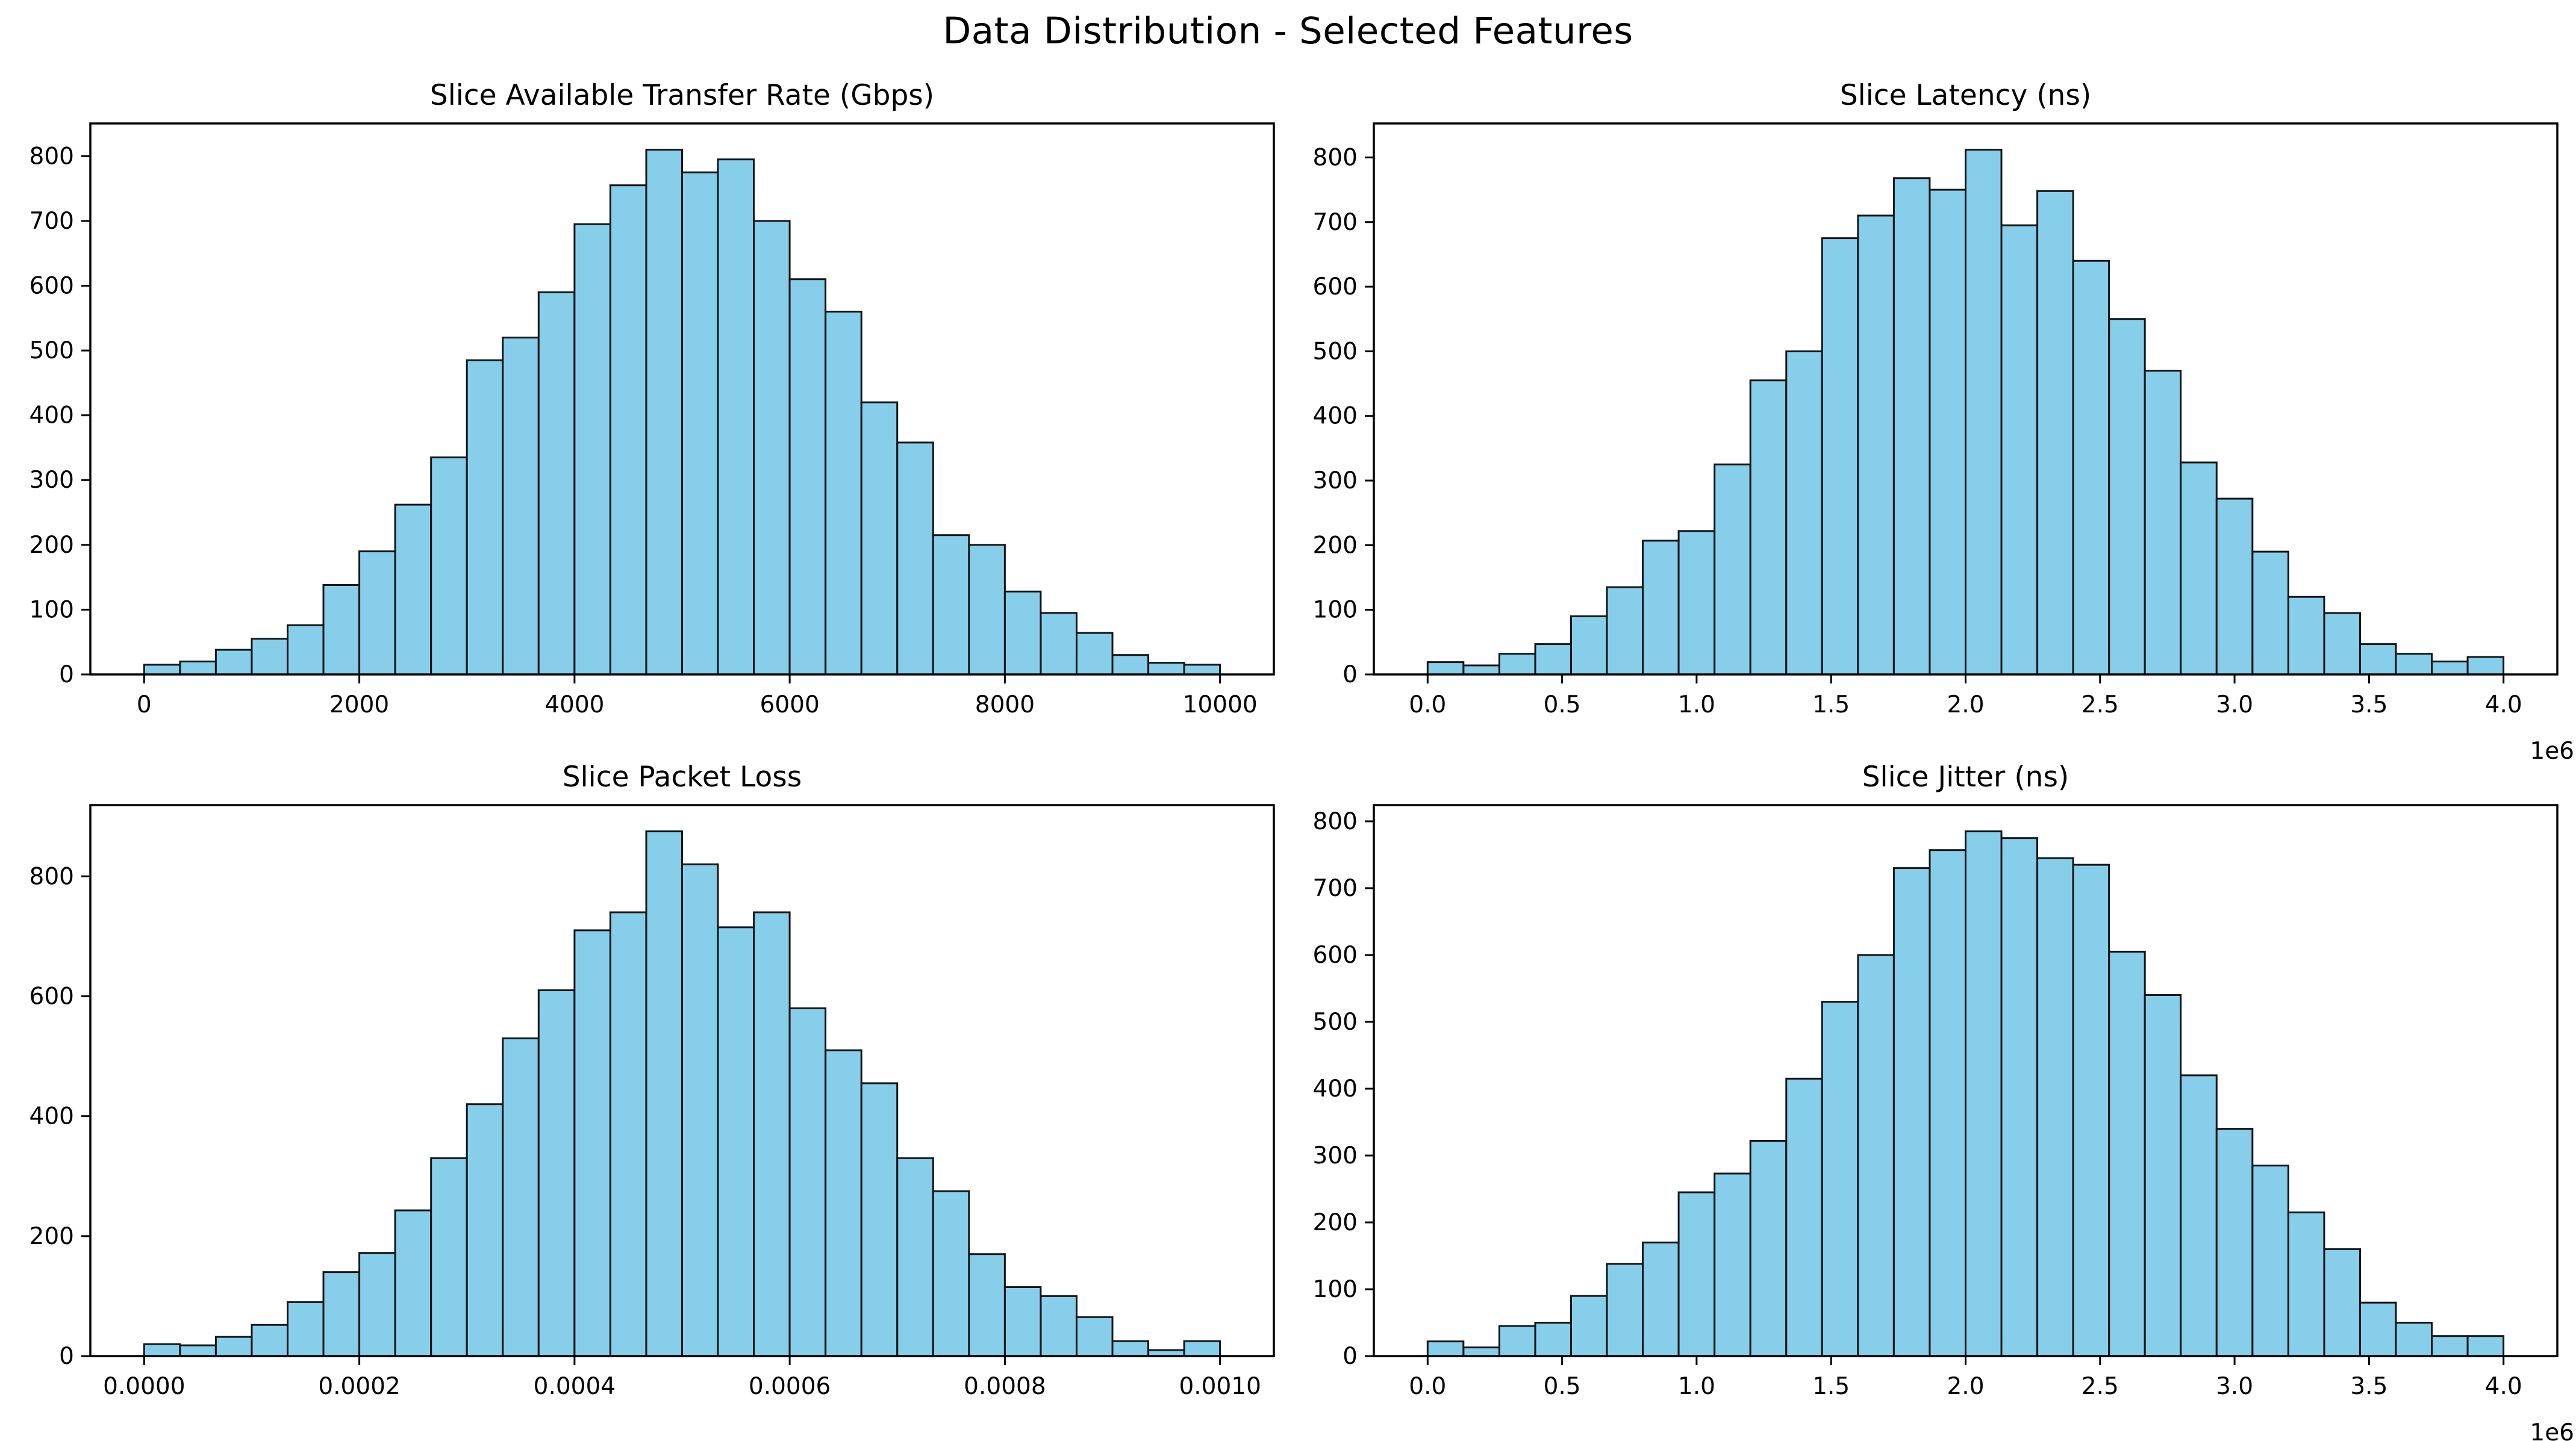  Describe the element at coordinates (1288, 31) in the screenshot. I see `figure-suptitle: Data Distribution - Selected Features` at that location.